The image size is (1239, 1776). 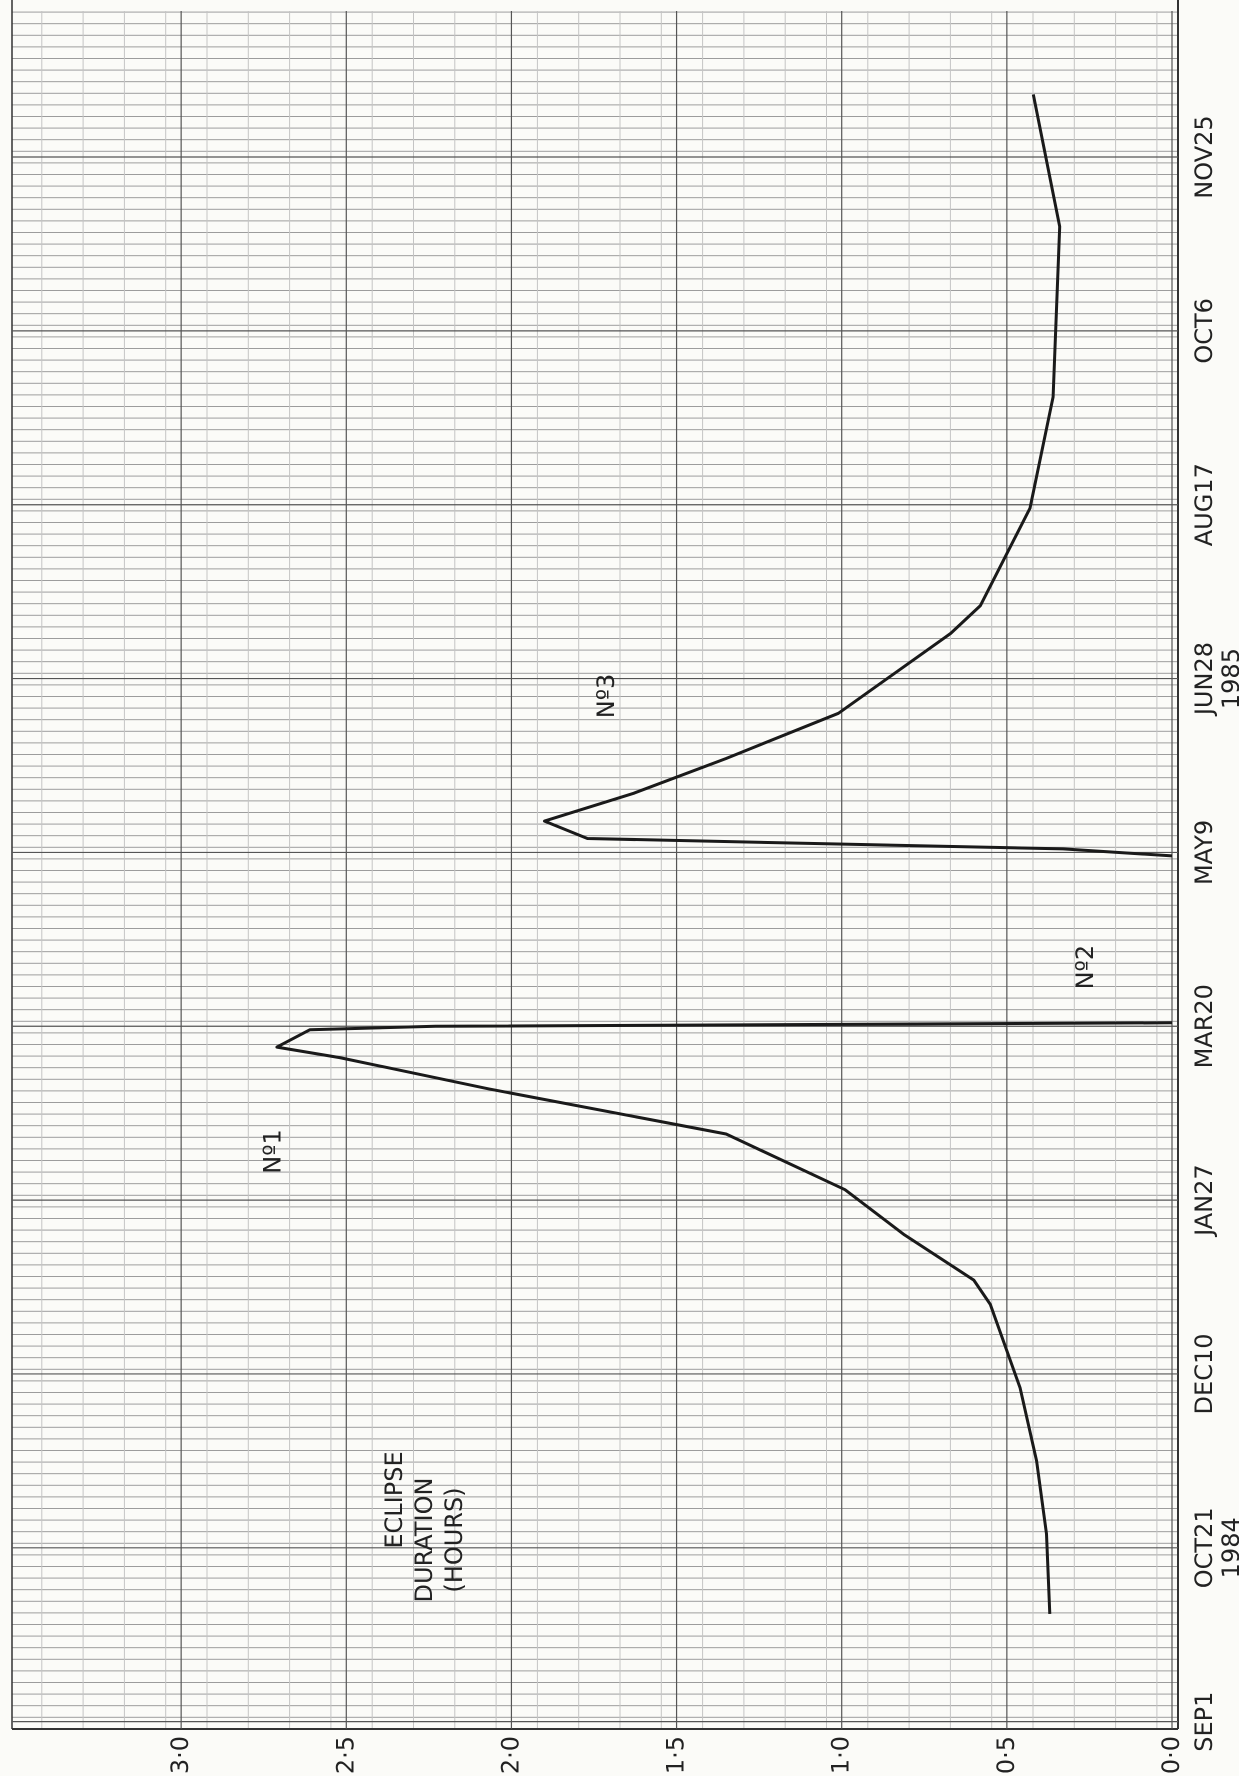 I want to click on y-tick-label: 0·0, so click(x=1171, y=1755).